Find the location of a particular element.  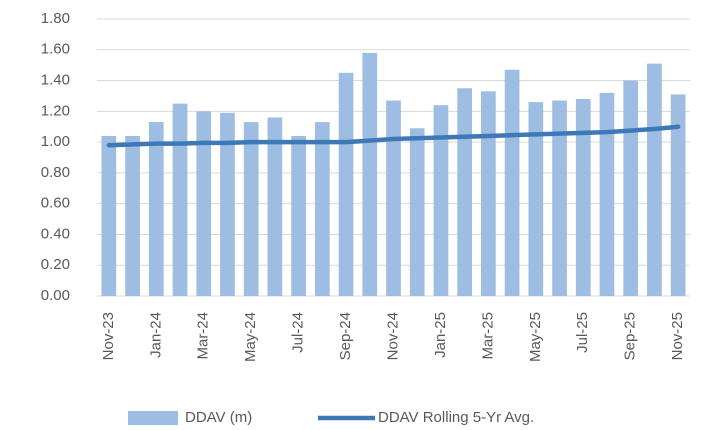

x-tick-label: May-25 is located at coordinates (535, 337).